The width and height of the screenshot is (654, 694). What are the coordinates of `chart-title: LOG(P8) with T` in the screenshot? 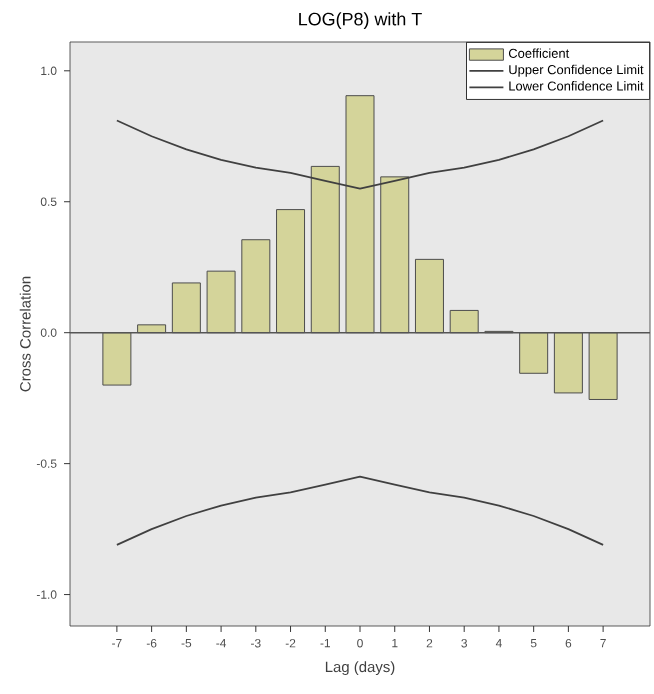 It's located at (360, 20).